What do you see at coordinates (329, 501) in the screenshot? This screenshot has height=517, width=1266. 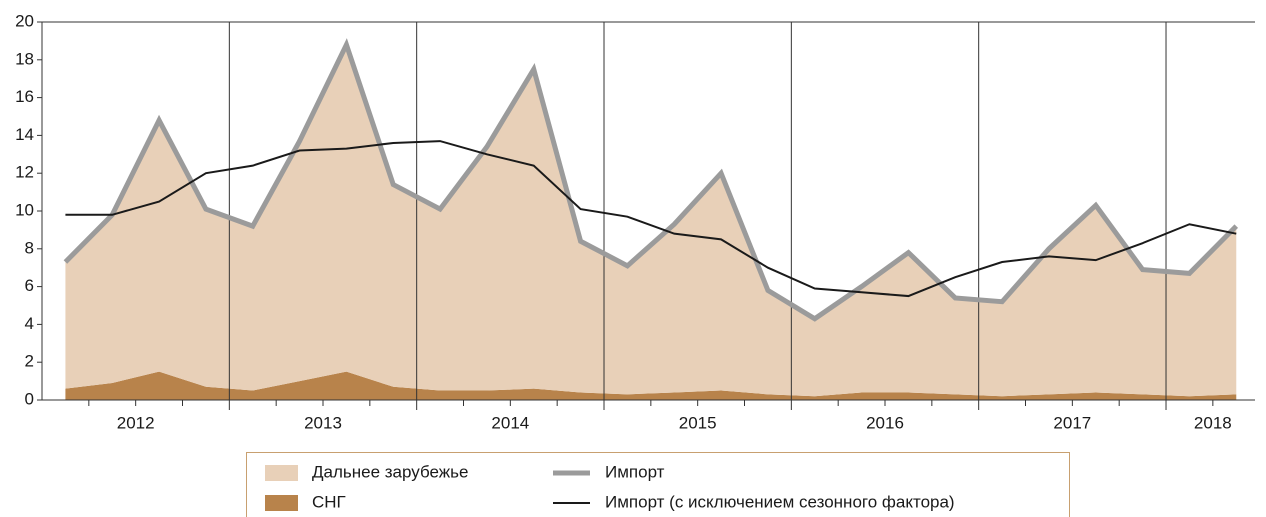 I see `legend-label: СНГ` at bounding box center [329, 501].